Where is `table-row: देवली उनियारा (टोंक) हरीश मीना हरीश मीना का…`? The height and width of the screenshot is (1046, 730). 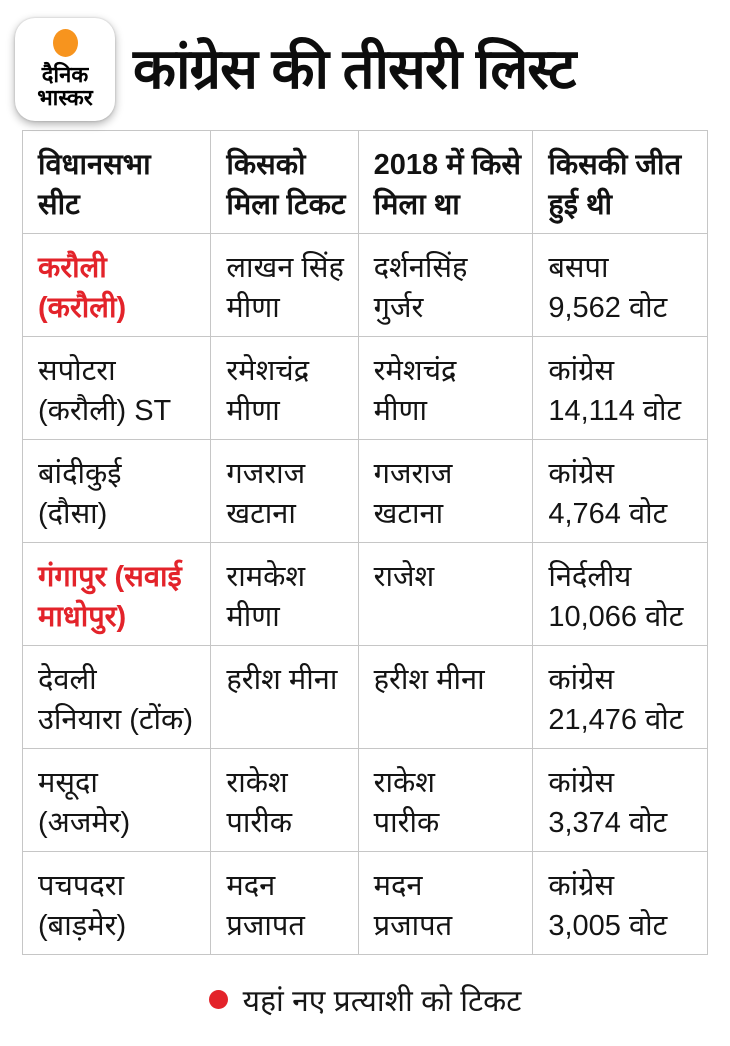
table-row: देवली उनियारा (टोंक) हरीश मीना हरीश मीना का… is located at coordinates (364, 697).